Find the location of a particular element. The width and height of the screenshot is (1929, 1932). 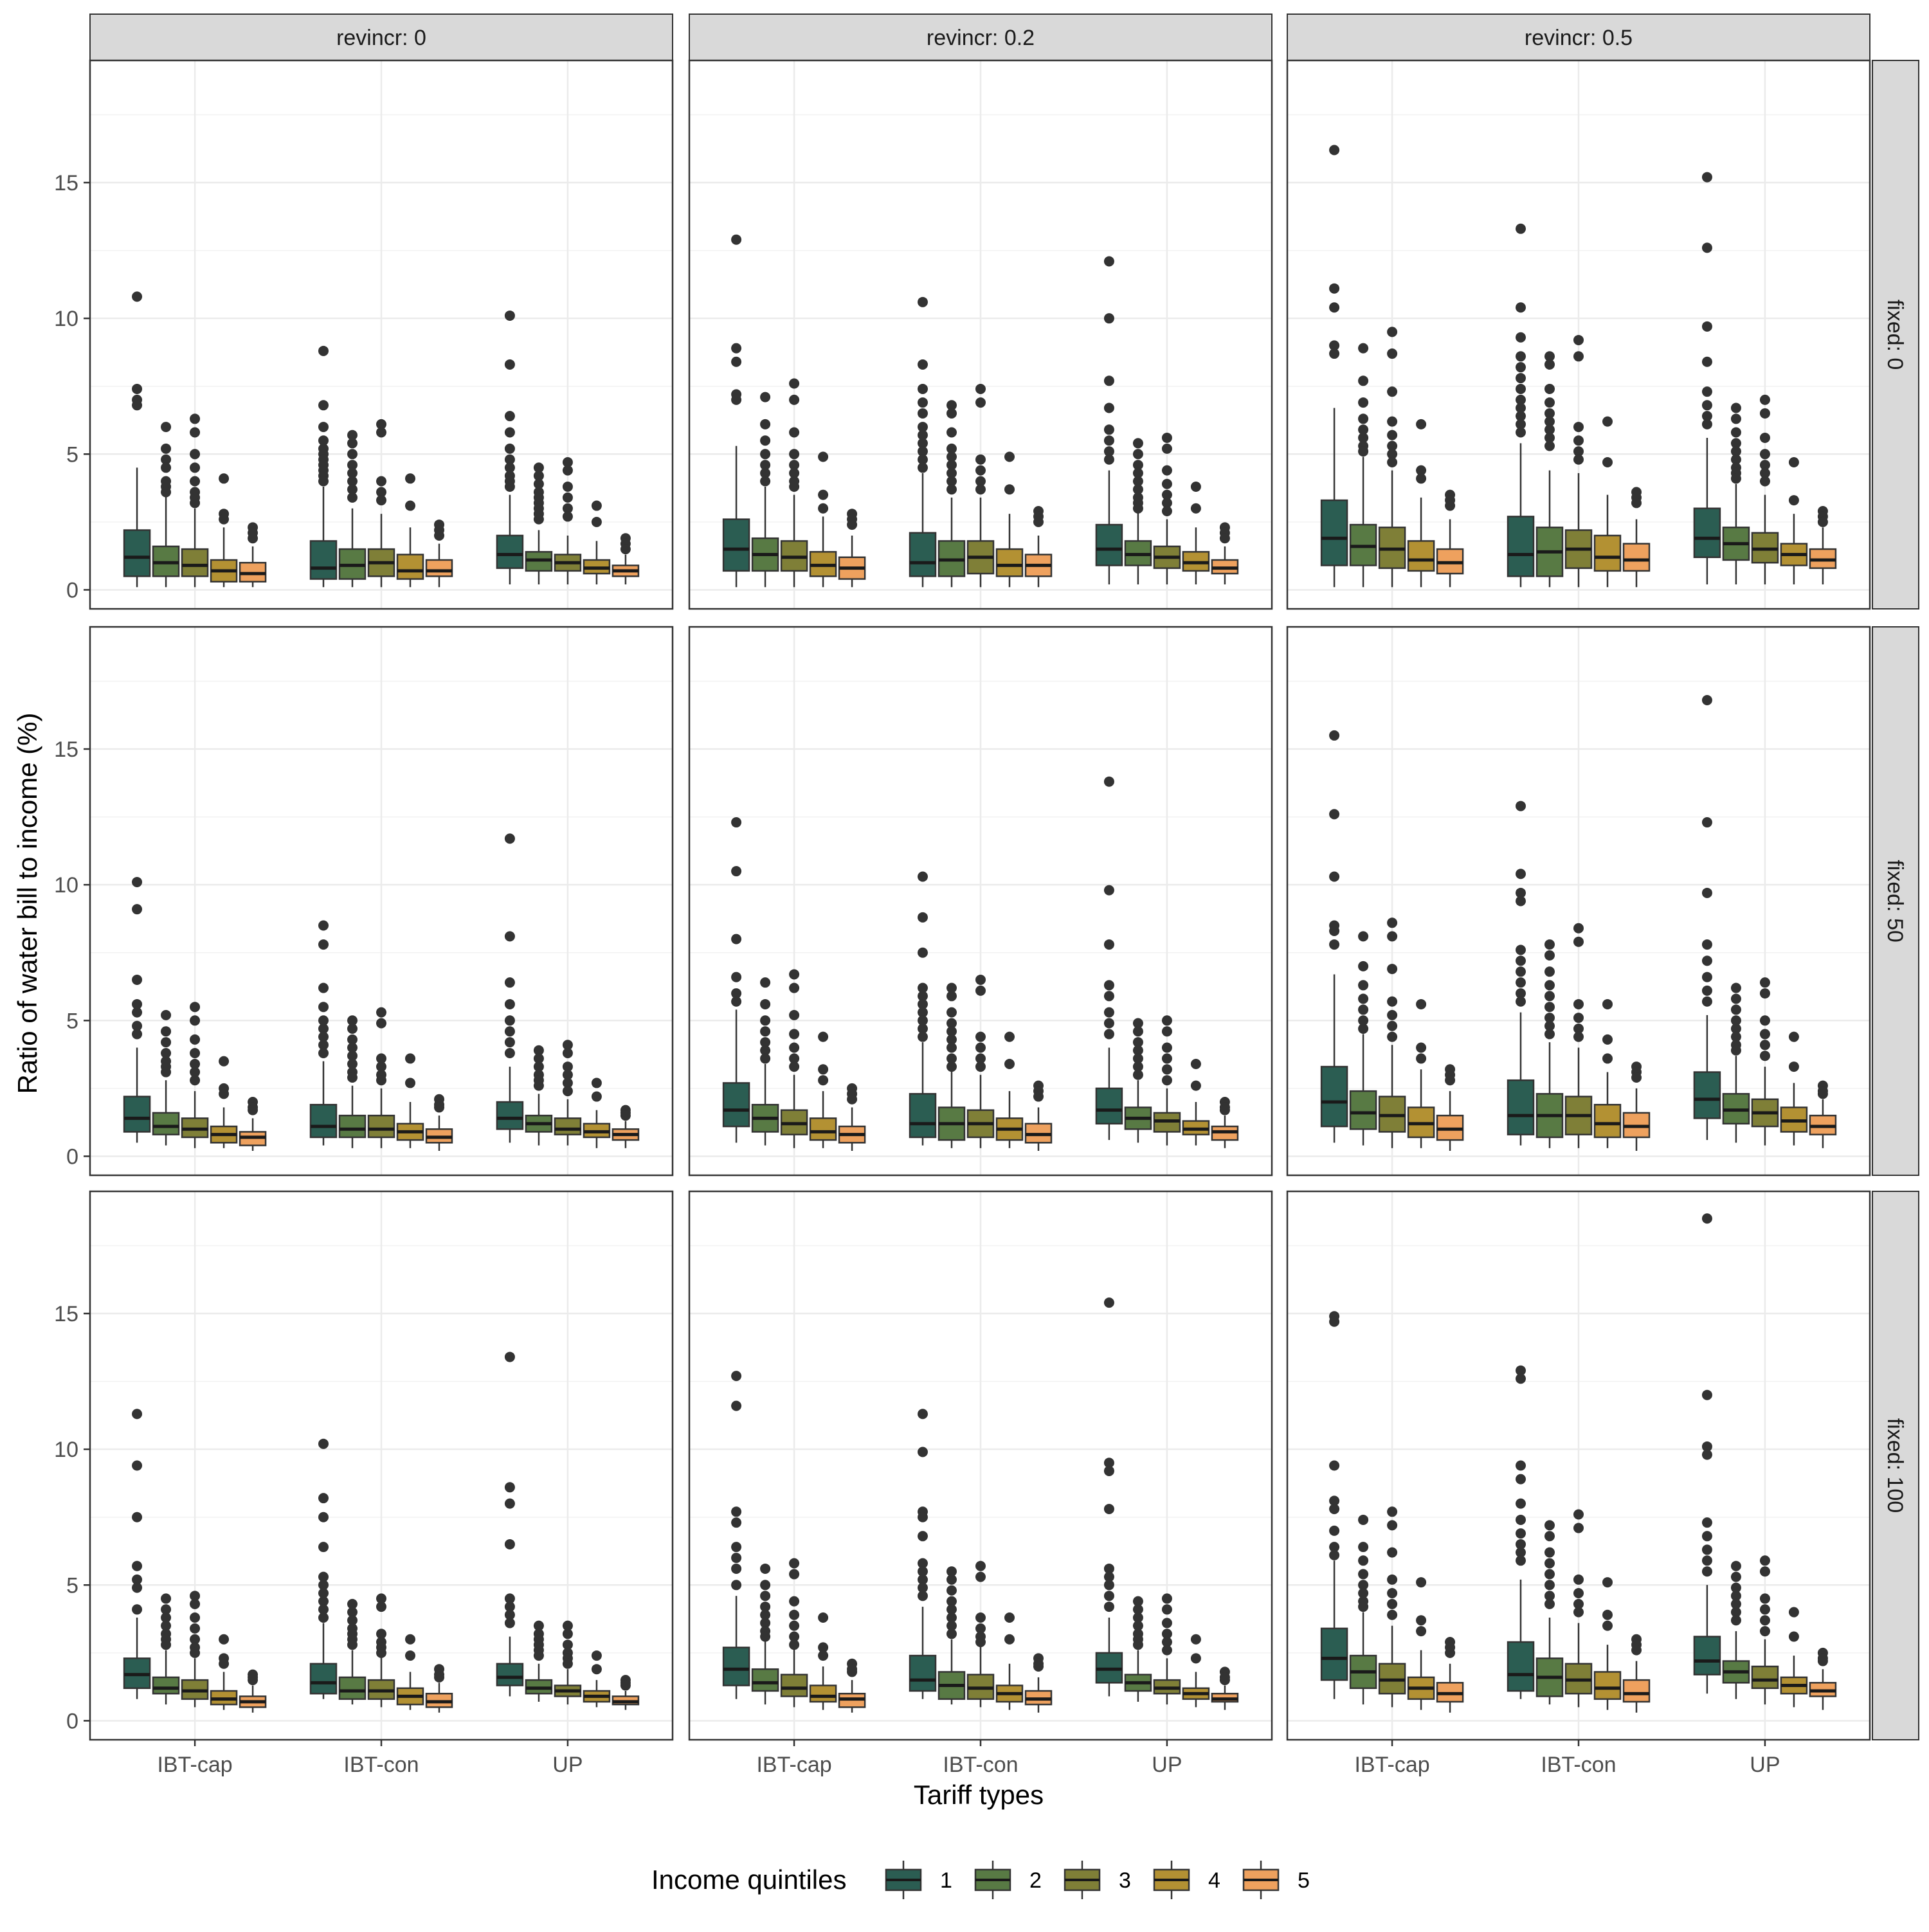

y-tick-label: 15 is located at coordinates (66, 183).